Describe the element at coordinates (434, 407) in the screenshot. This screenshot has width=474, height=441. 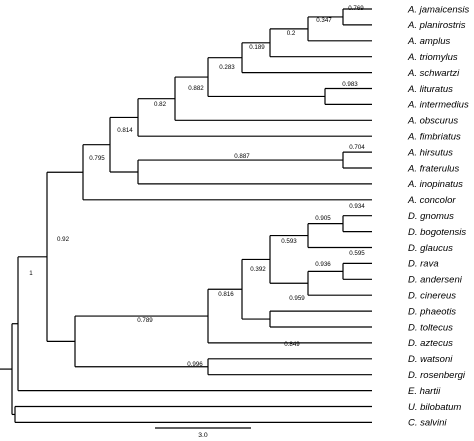
I see `taxon-label: U. bilobatum` at that location.